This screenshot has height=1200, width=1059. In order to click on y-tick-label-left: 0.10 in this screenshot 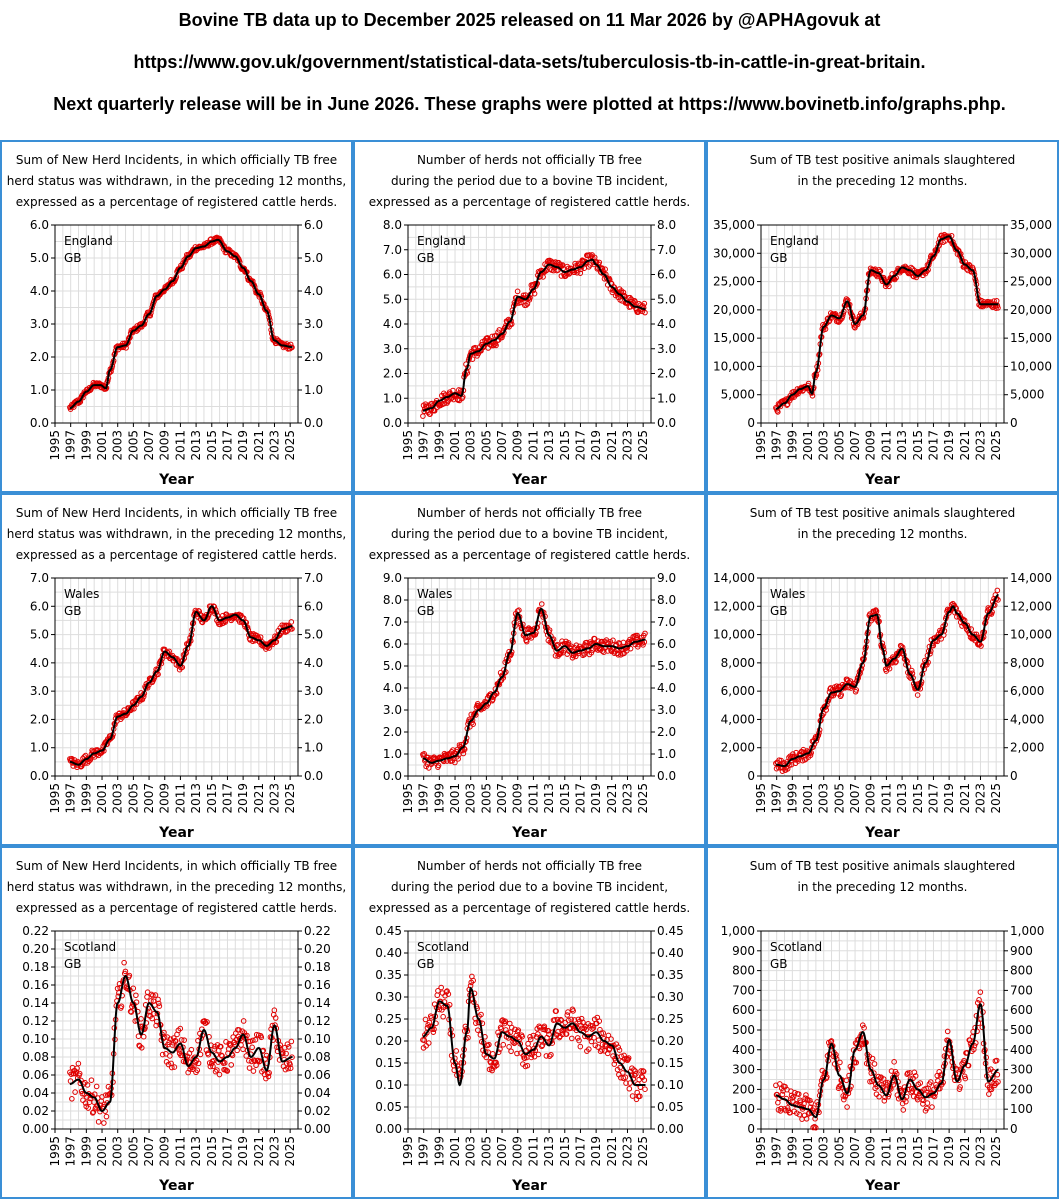, I will do `click(388, 1085)`.